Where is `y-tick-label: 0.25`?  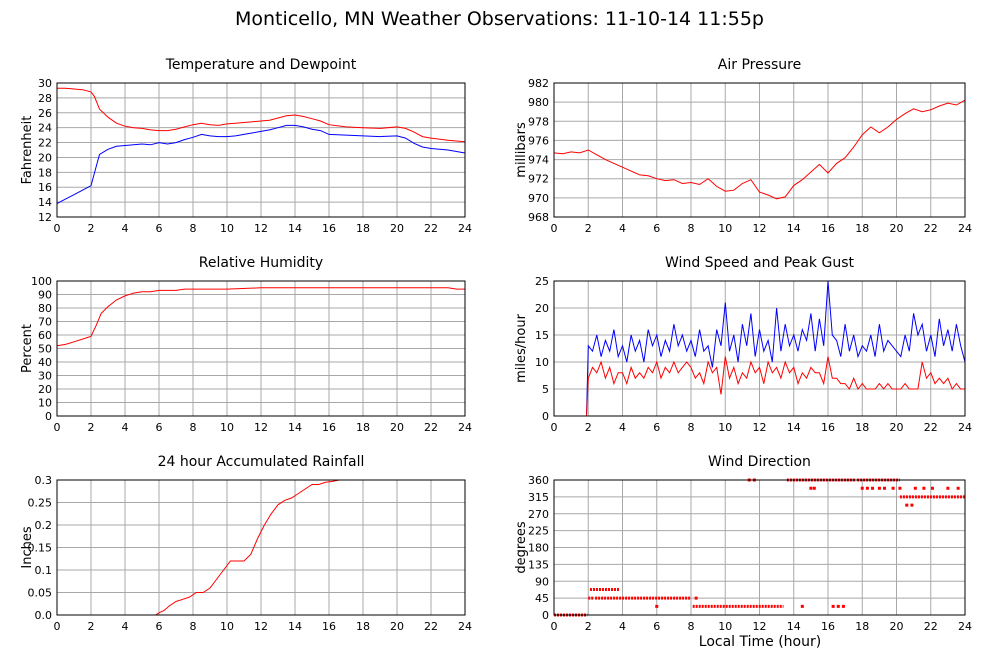
y-tick-label: 0.25 is located at coordinates (40, 503).